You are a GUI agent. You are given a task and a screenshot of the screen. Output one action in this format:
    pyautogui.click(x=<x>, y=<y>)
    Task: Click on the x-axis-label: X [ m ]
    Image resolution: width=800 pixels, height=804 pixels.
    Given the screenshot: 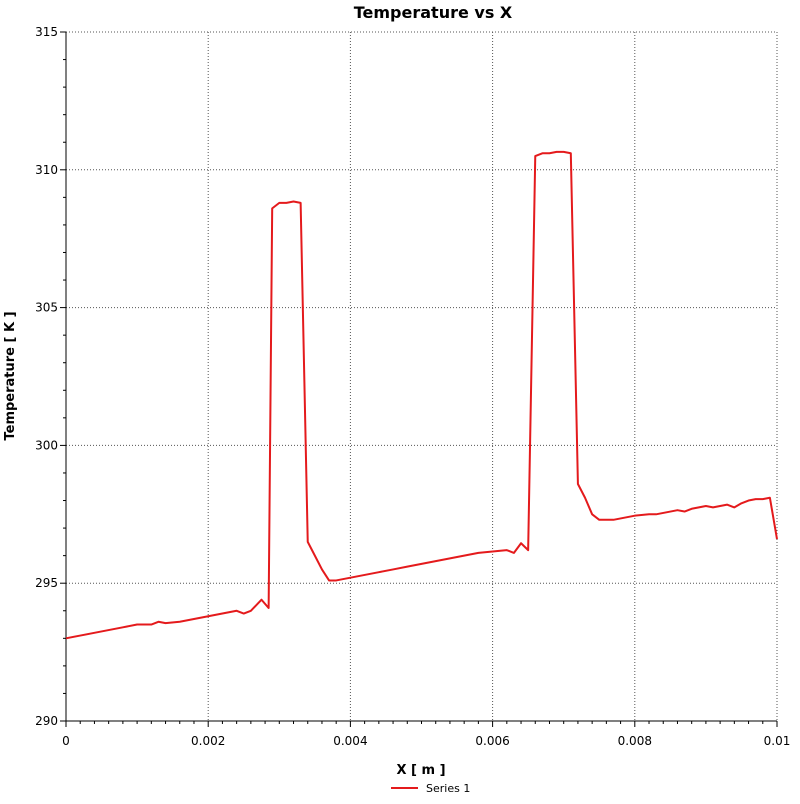 What is the action you would take?
    pyautogui.click(x=420, y=770)
    